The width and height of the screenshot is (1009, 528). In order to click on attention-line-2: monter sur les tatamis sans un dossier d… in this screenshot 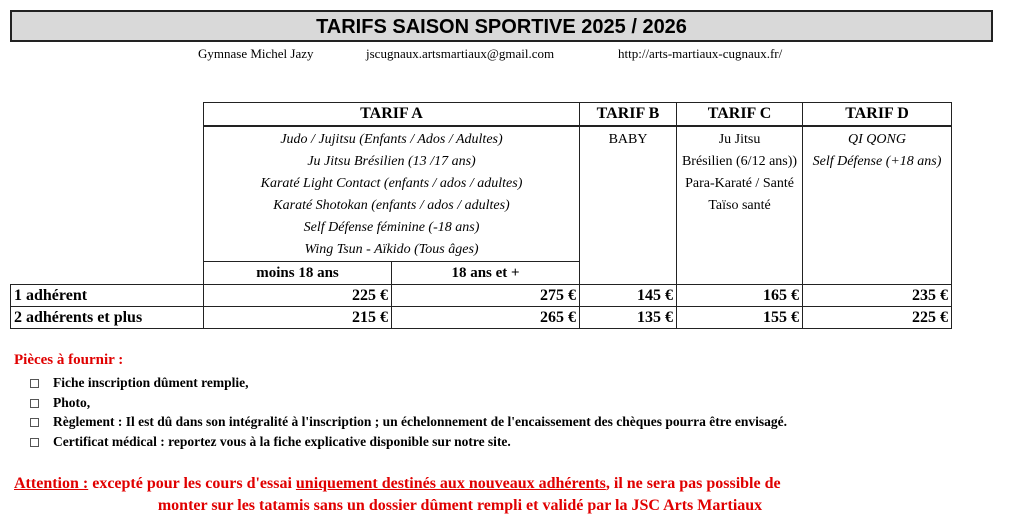, I will do `click(460, 505)`.